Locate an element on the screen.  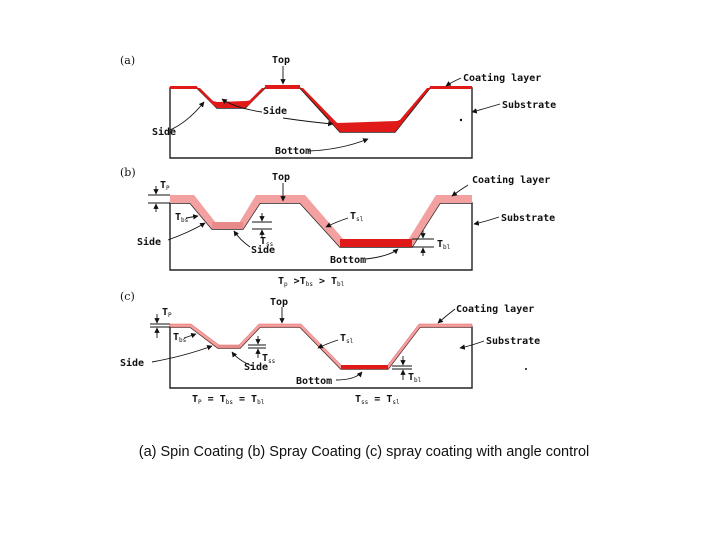
panel-c-tag: (c) is located at coordinates (127, 296).